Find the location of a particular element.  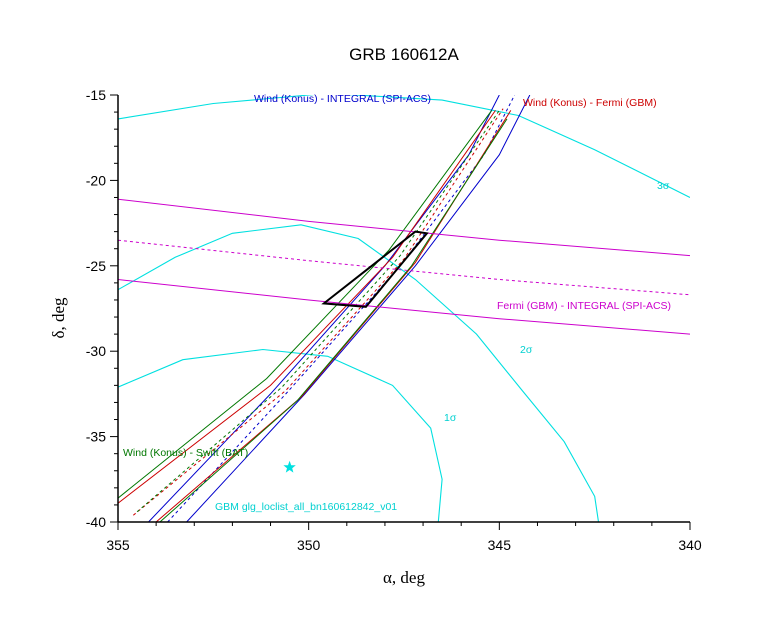

label-3sigma: 3σ is located at coordinates (663, 186).